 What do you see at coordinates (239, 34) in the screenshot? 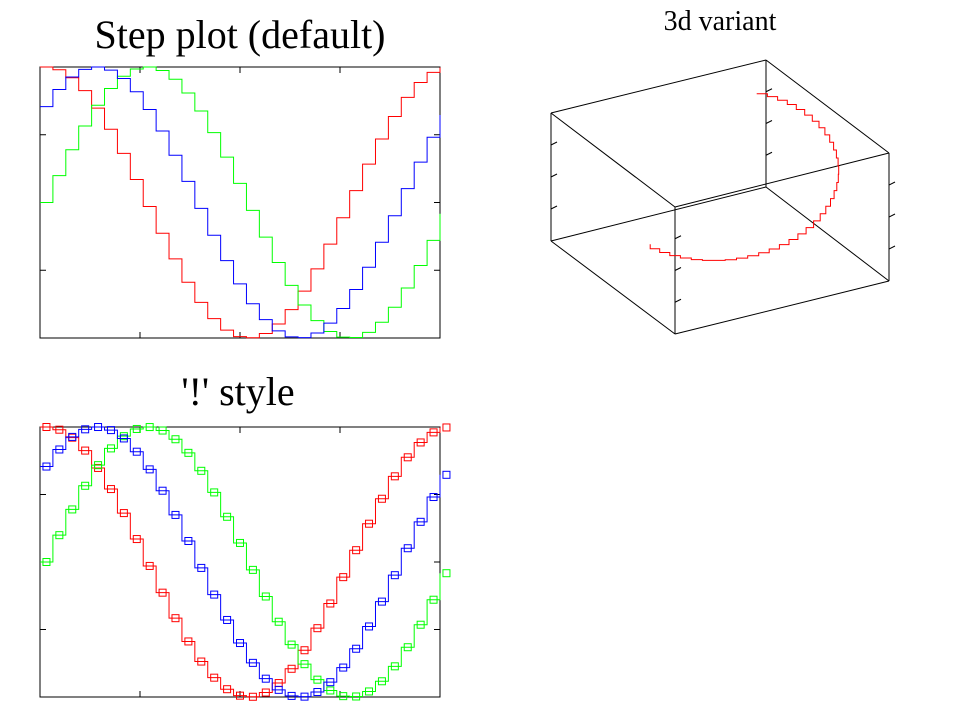
I see `panel-title-step-default: Step plot (default)` at bounding box center [239, 34].